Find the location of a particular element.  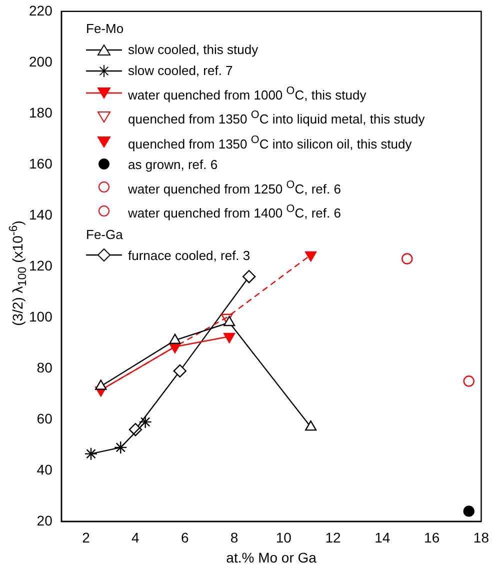

x-tick-label: 6 is located at coordinates (184, 538).